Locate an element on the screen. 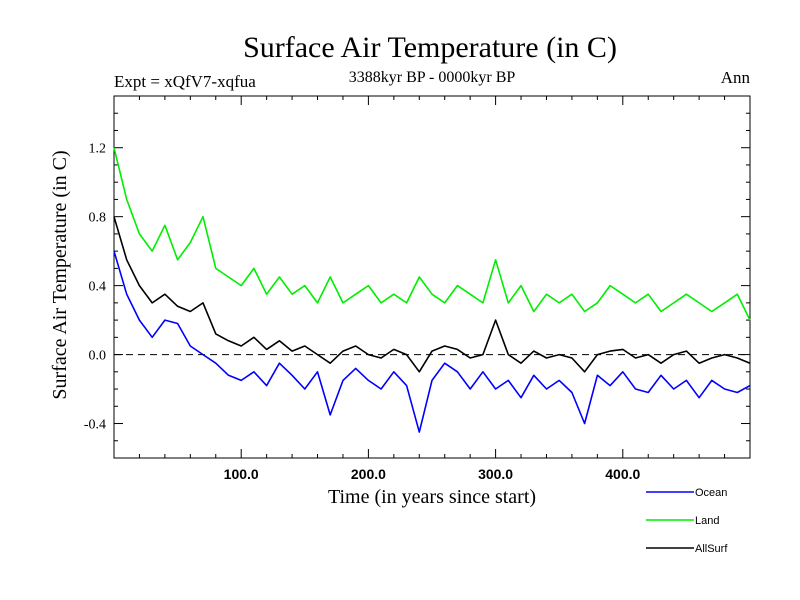 This screenshot has height=600, width=800. y-axis-label: Surface Air Temperature (in C) is located at coordinates (60, 274).